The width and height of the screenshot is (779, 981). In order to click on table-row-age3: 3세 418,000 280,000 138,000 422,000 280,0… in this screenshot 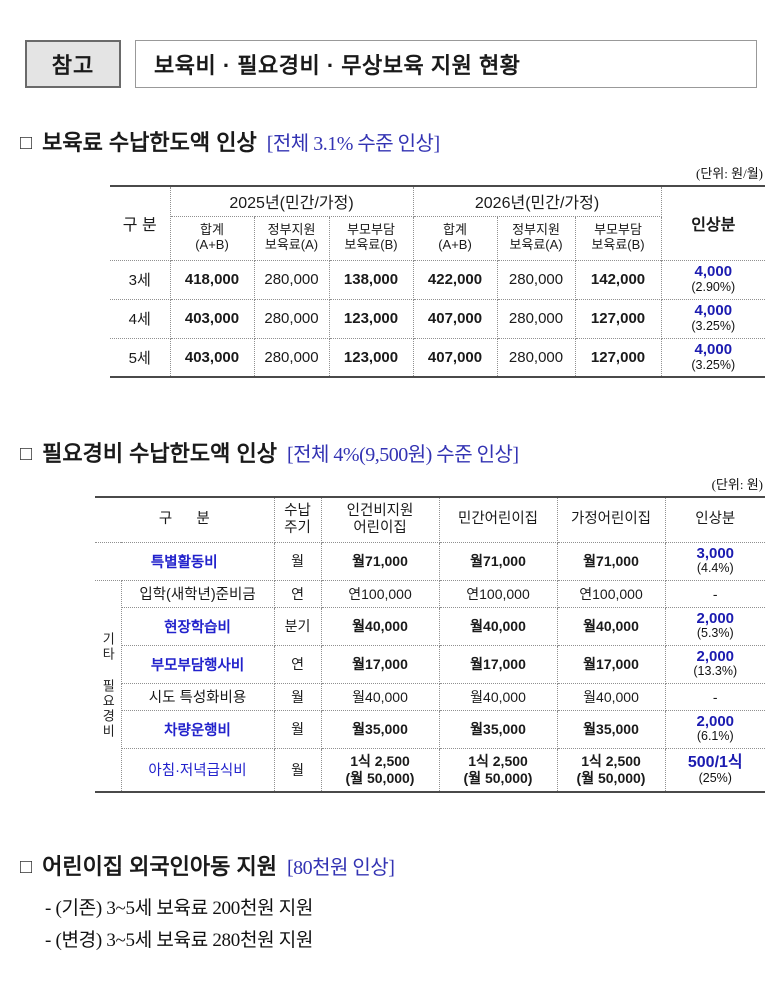, I will do `click(438, 279)`.